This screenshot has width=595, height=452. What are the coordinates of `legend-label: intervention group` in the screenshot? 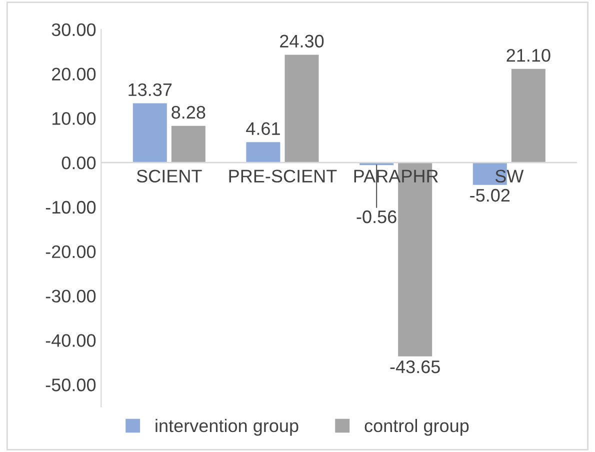 It's located at (227, 427).